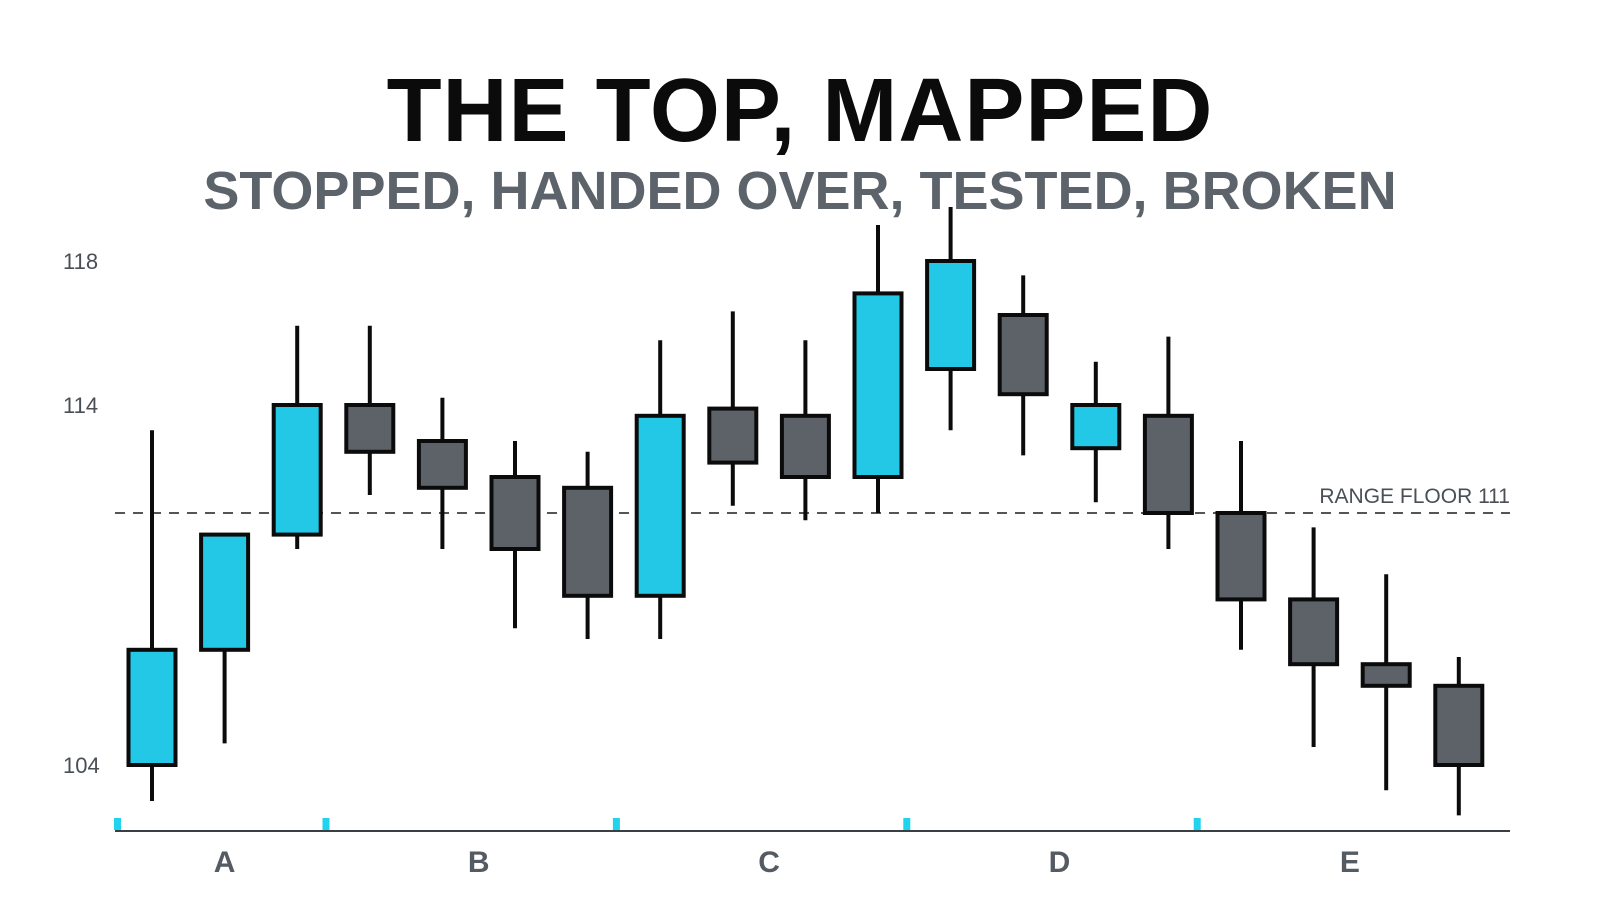 The image size is (1600, 914). I want to click on section-label: E, so click(1350, 862).